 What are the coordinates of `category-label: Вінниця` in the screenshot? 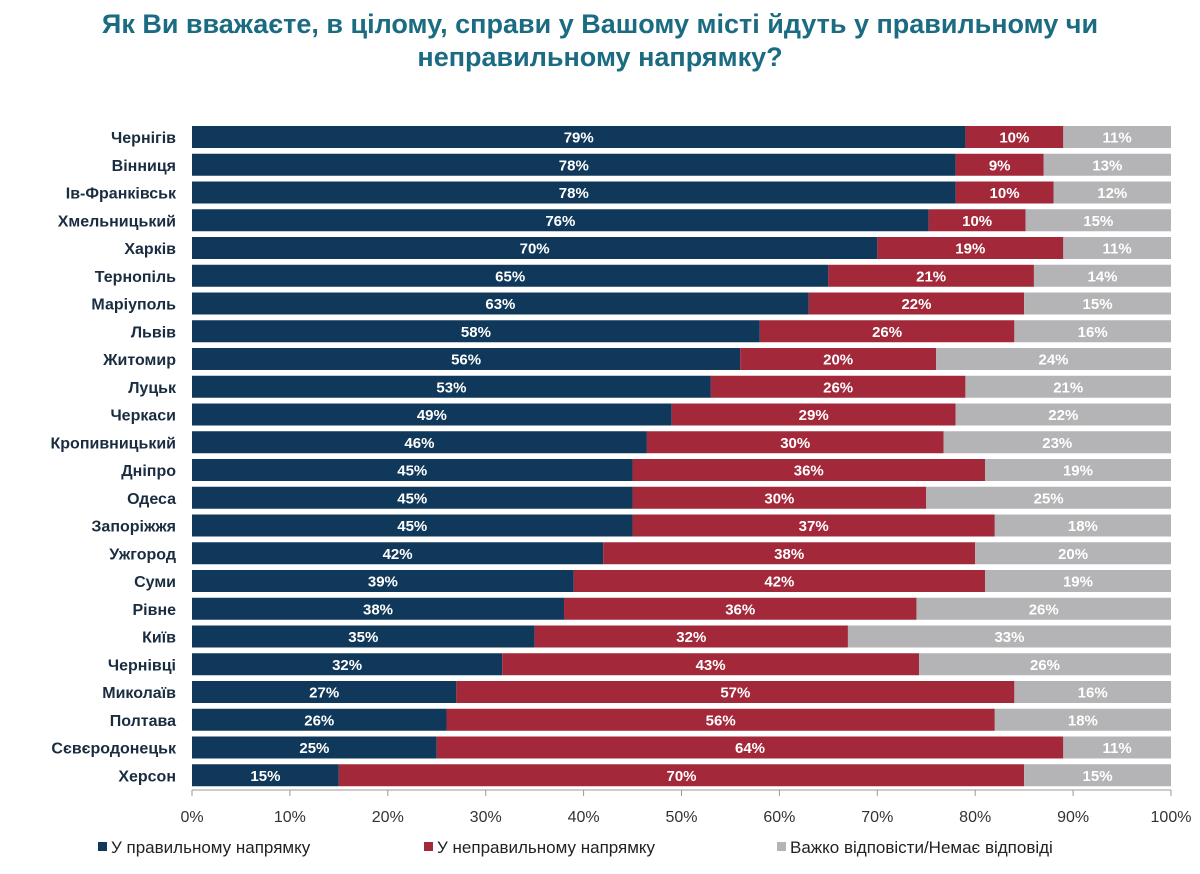 It's located at (144, 166).